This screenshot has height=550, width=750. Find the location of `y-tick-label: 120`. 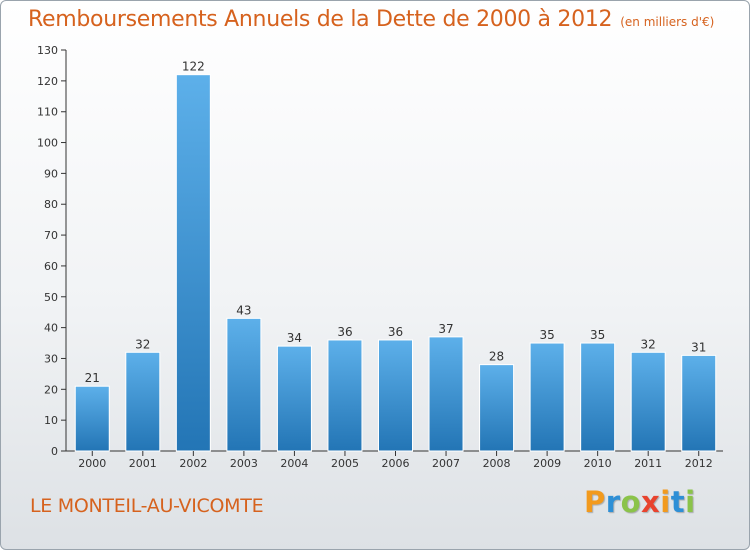

y-tick-label: 120 is located at coordinates (47, 81).